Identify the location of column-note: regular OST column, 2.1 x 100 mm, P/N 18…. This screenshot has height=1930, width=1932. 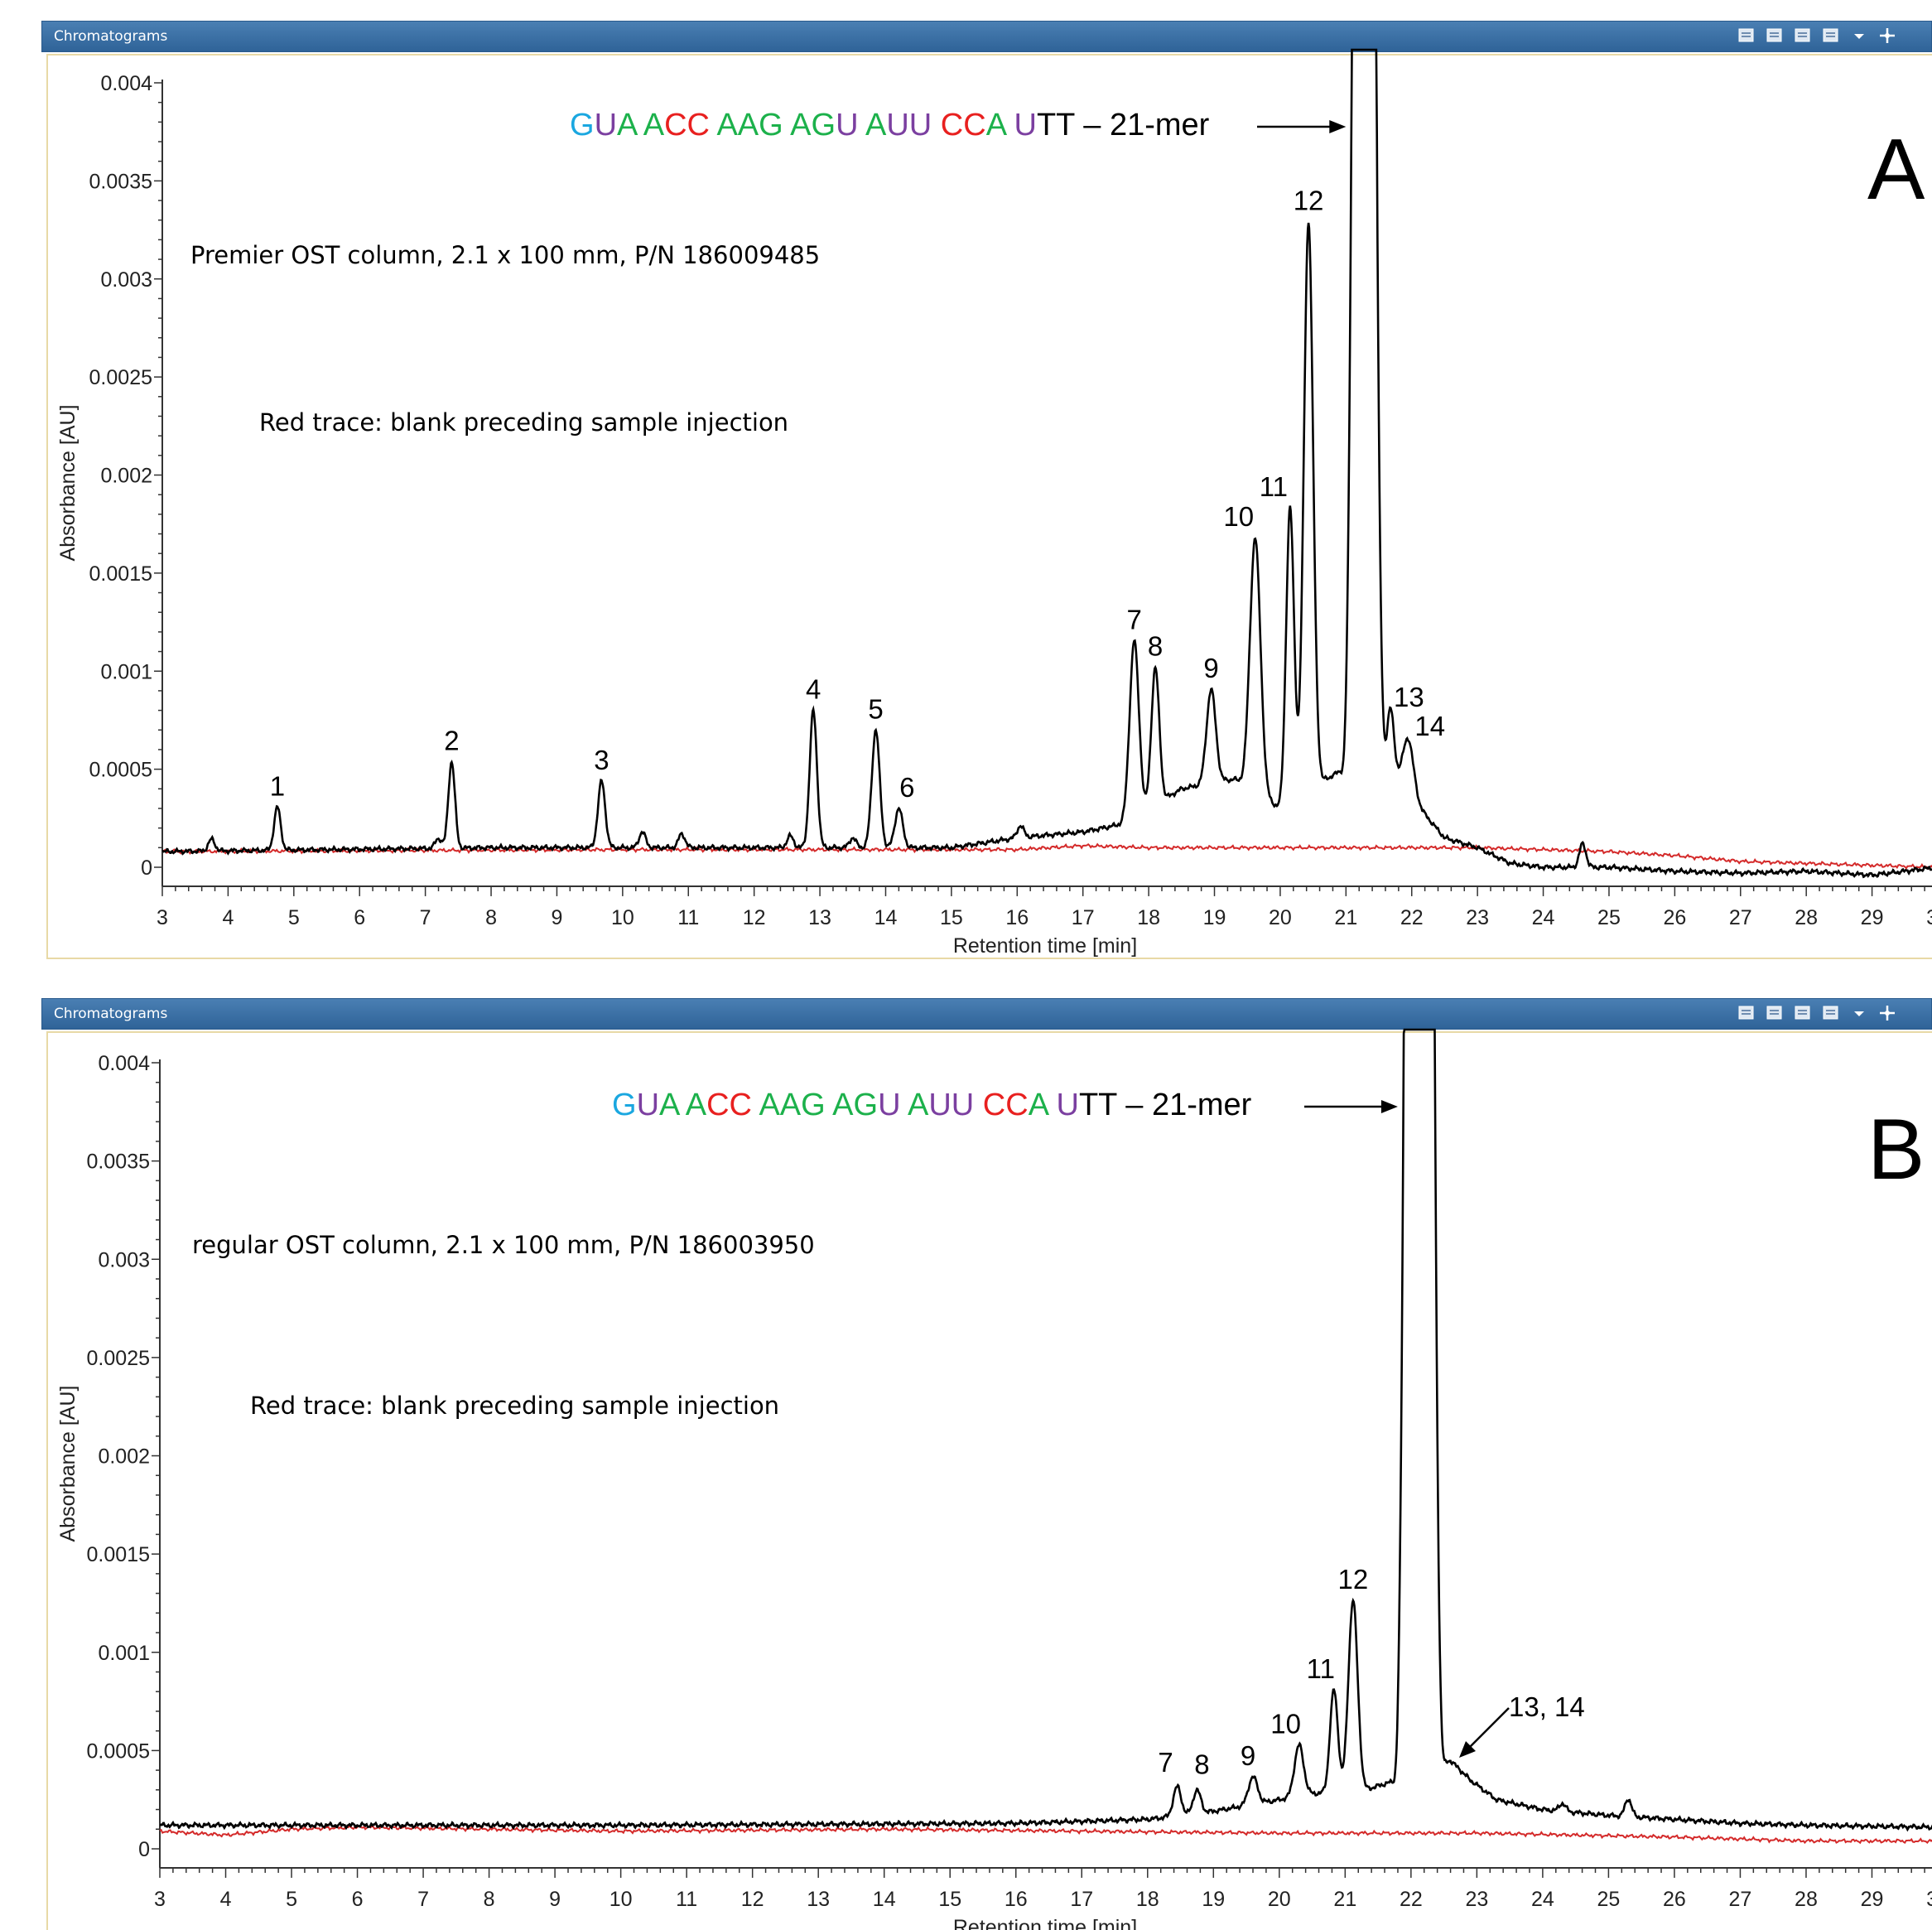
(503, 1245).